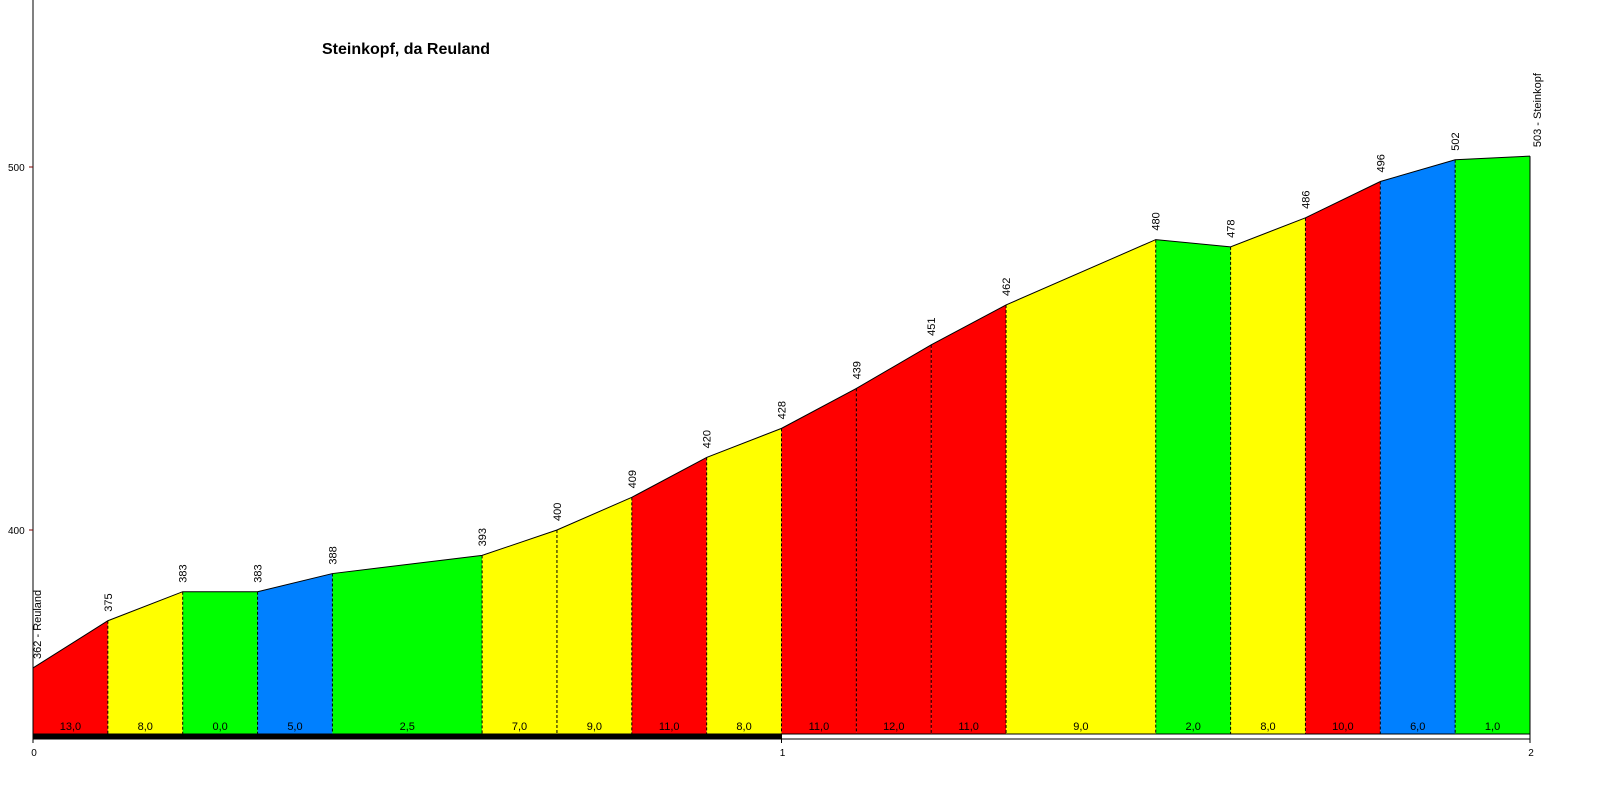  I want to click on elevation-label: 478, so click(1232, 229).